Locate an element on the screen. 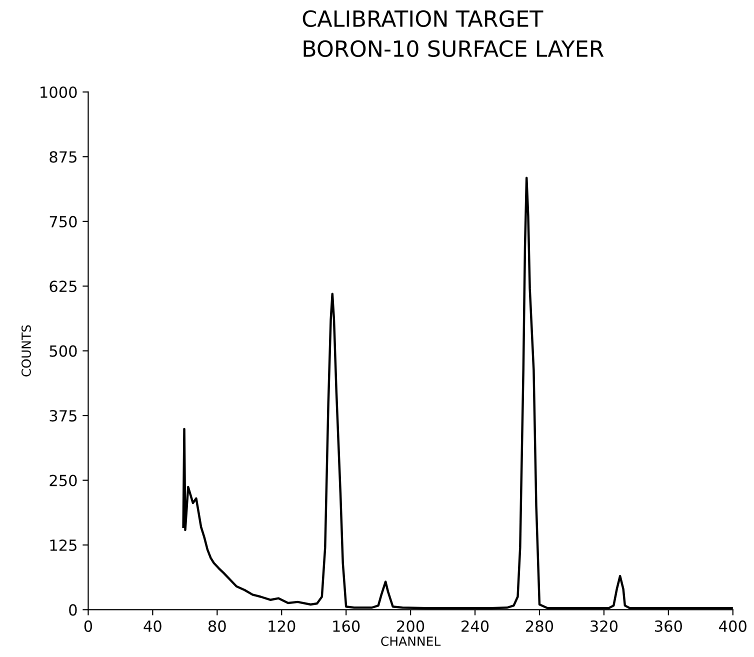 This screenshot has width=754, height=657. x-tick-label: 320 is located at coordinates (604, 626).